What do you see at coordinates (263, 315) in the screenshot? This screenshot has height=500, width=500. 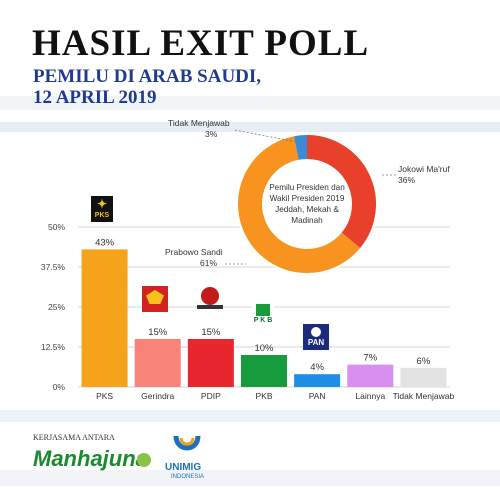 I see `pkb-logo-icon: P K B` at bounding box center [263, 315].